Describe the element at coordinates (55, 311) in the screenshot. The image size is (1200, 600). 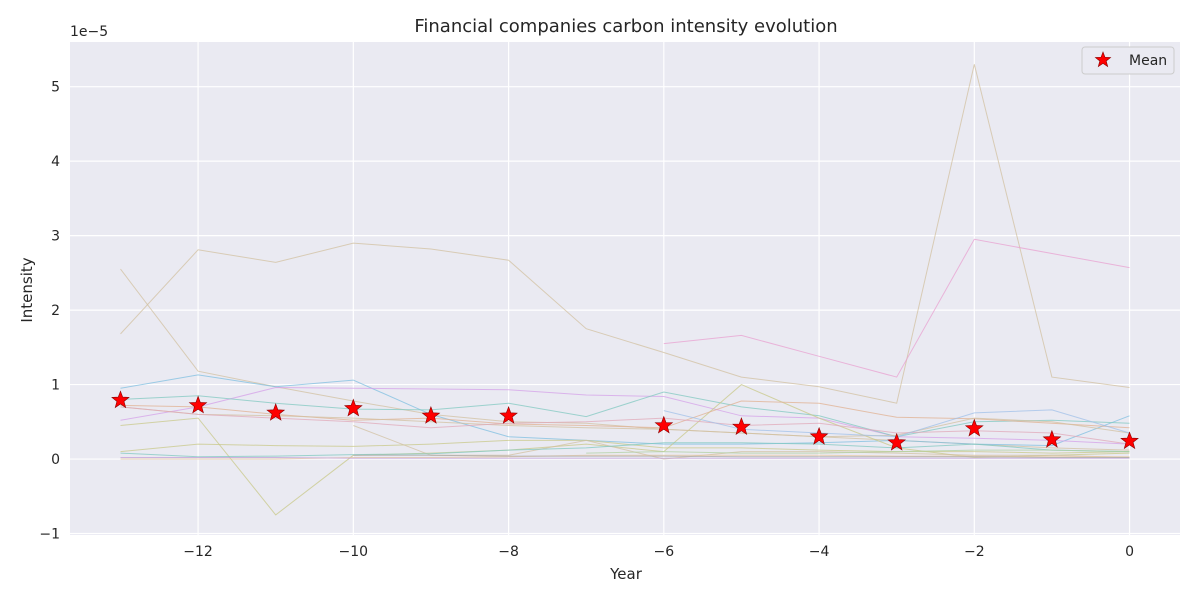
I see `y-tick-label: 2` at that location.